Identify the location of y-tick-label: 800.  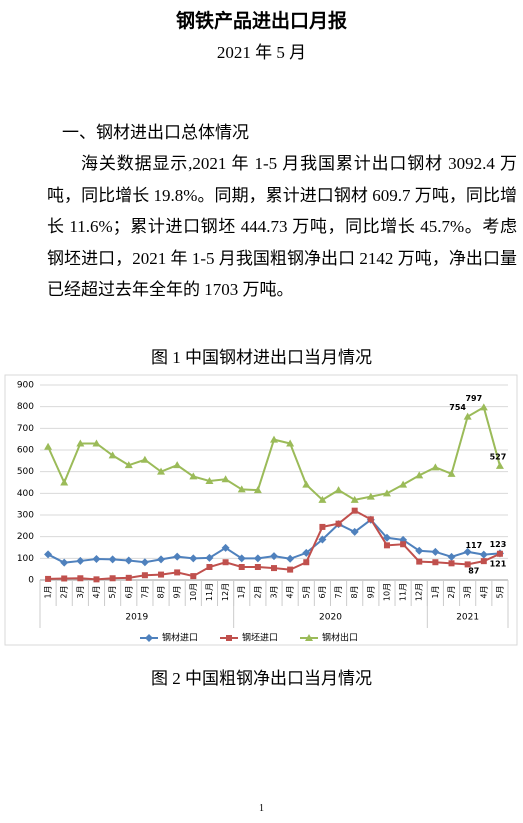
(25, 407).